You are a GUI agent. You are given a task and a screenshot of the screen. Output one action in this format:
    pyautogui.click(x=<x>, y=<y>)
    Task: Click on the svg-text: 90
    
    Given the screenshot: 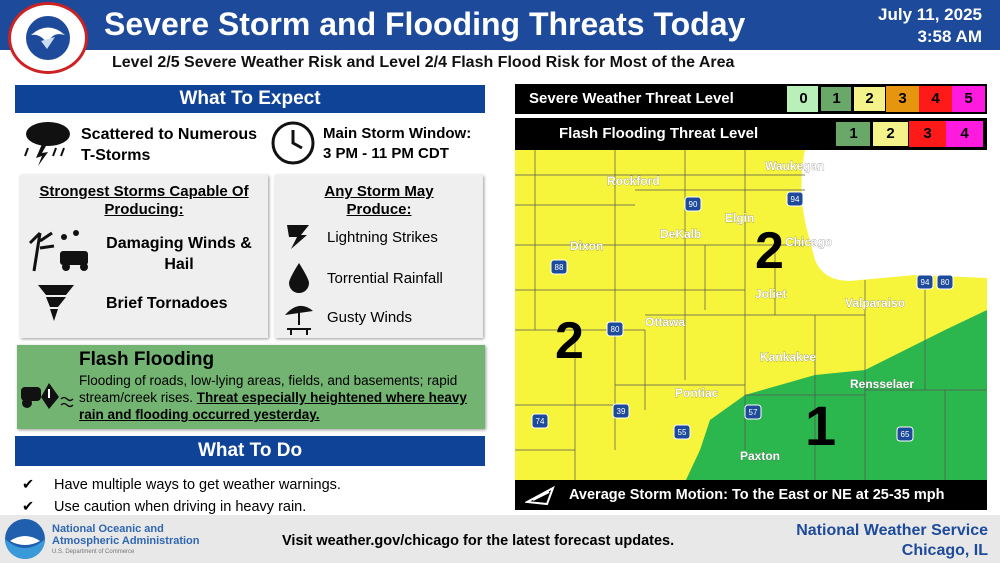 What is the action you would take?
    pyautogui.click(x=693, y=204)
    